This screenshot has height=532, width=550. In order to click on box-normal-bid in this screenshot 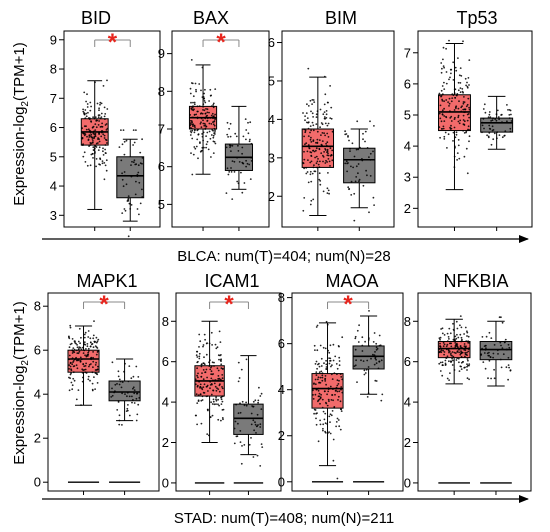, I will do `click(130, 177)`.